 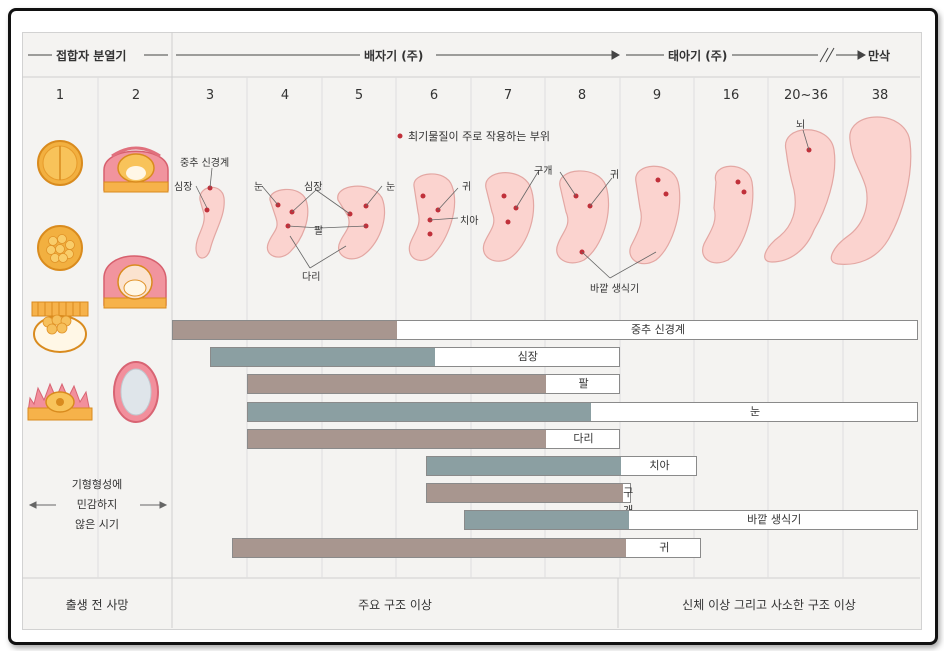 I want to click on bar-label: 심장, so click(x=527, y=357).